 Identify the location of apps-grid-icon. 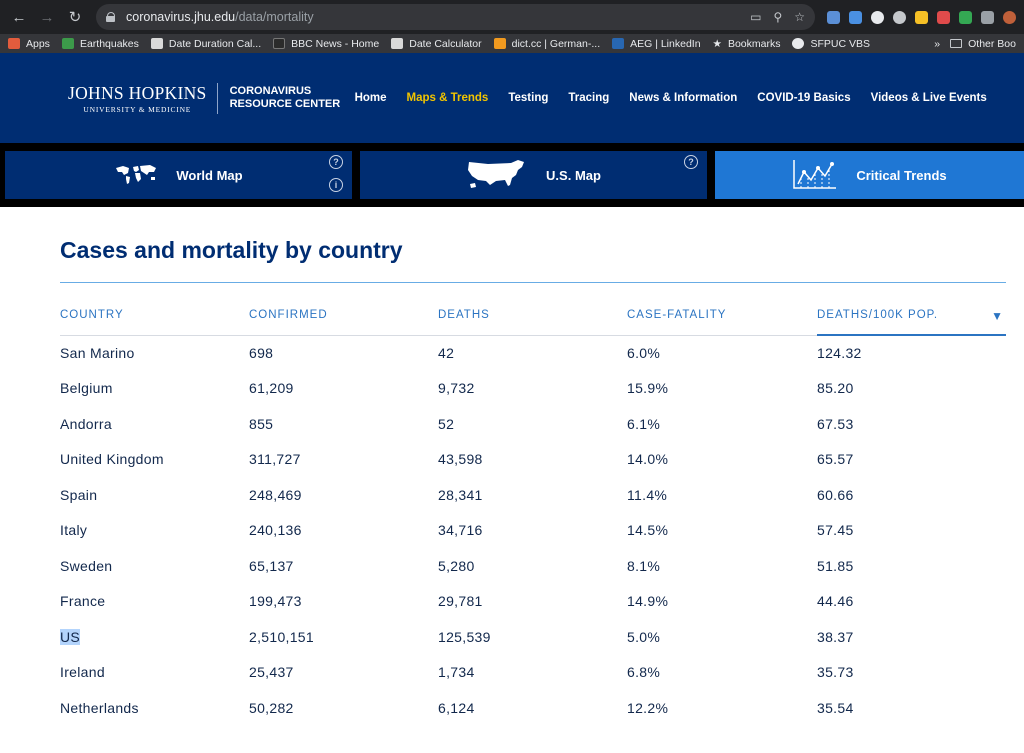
(14, 43).